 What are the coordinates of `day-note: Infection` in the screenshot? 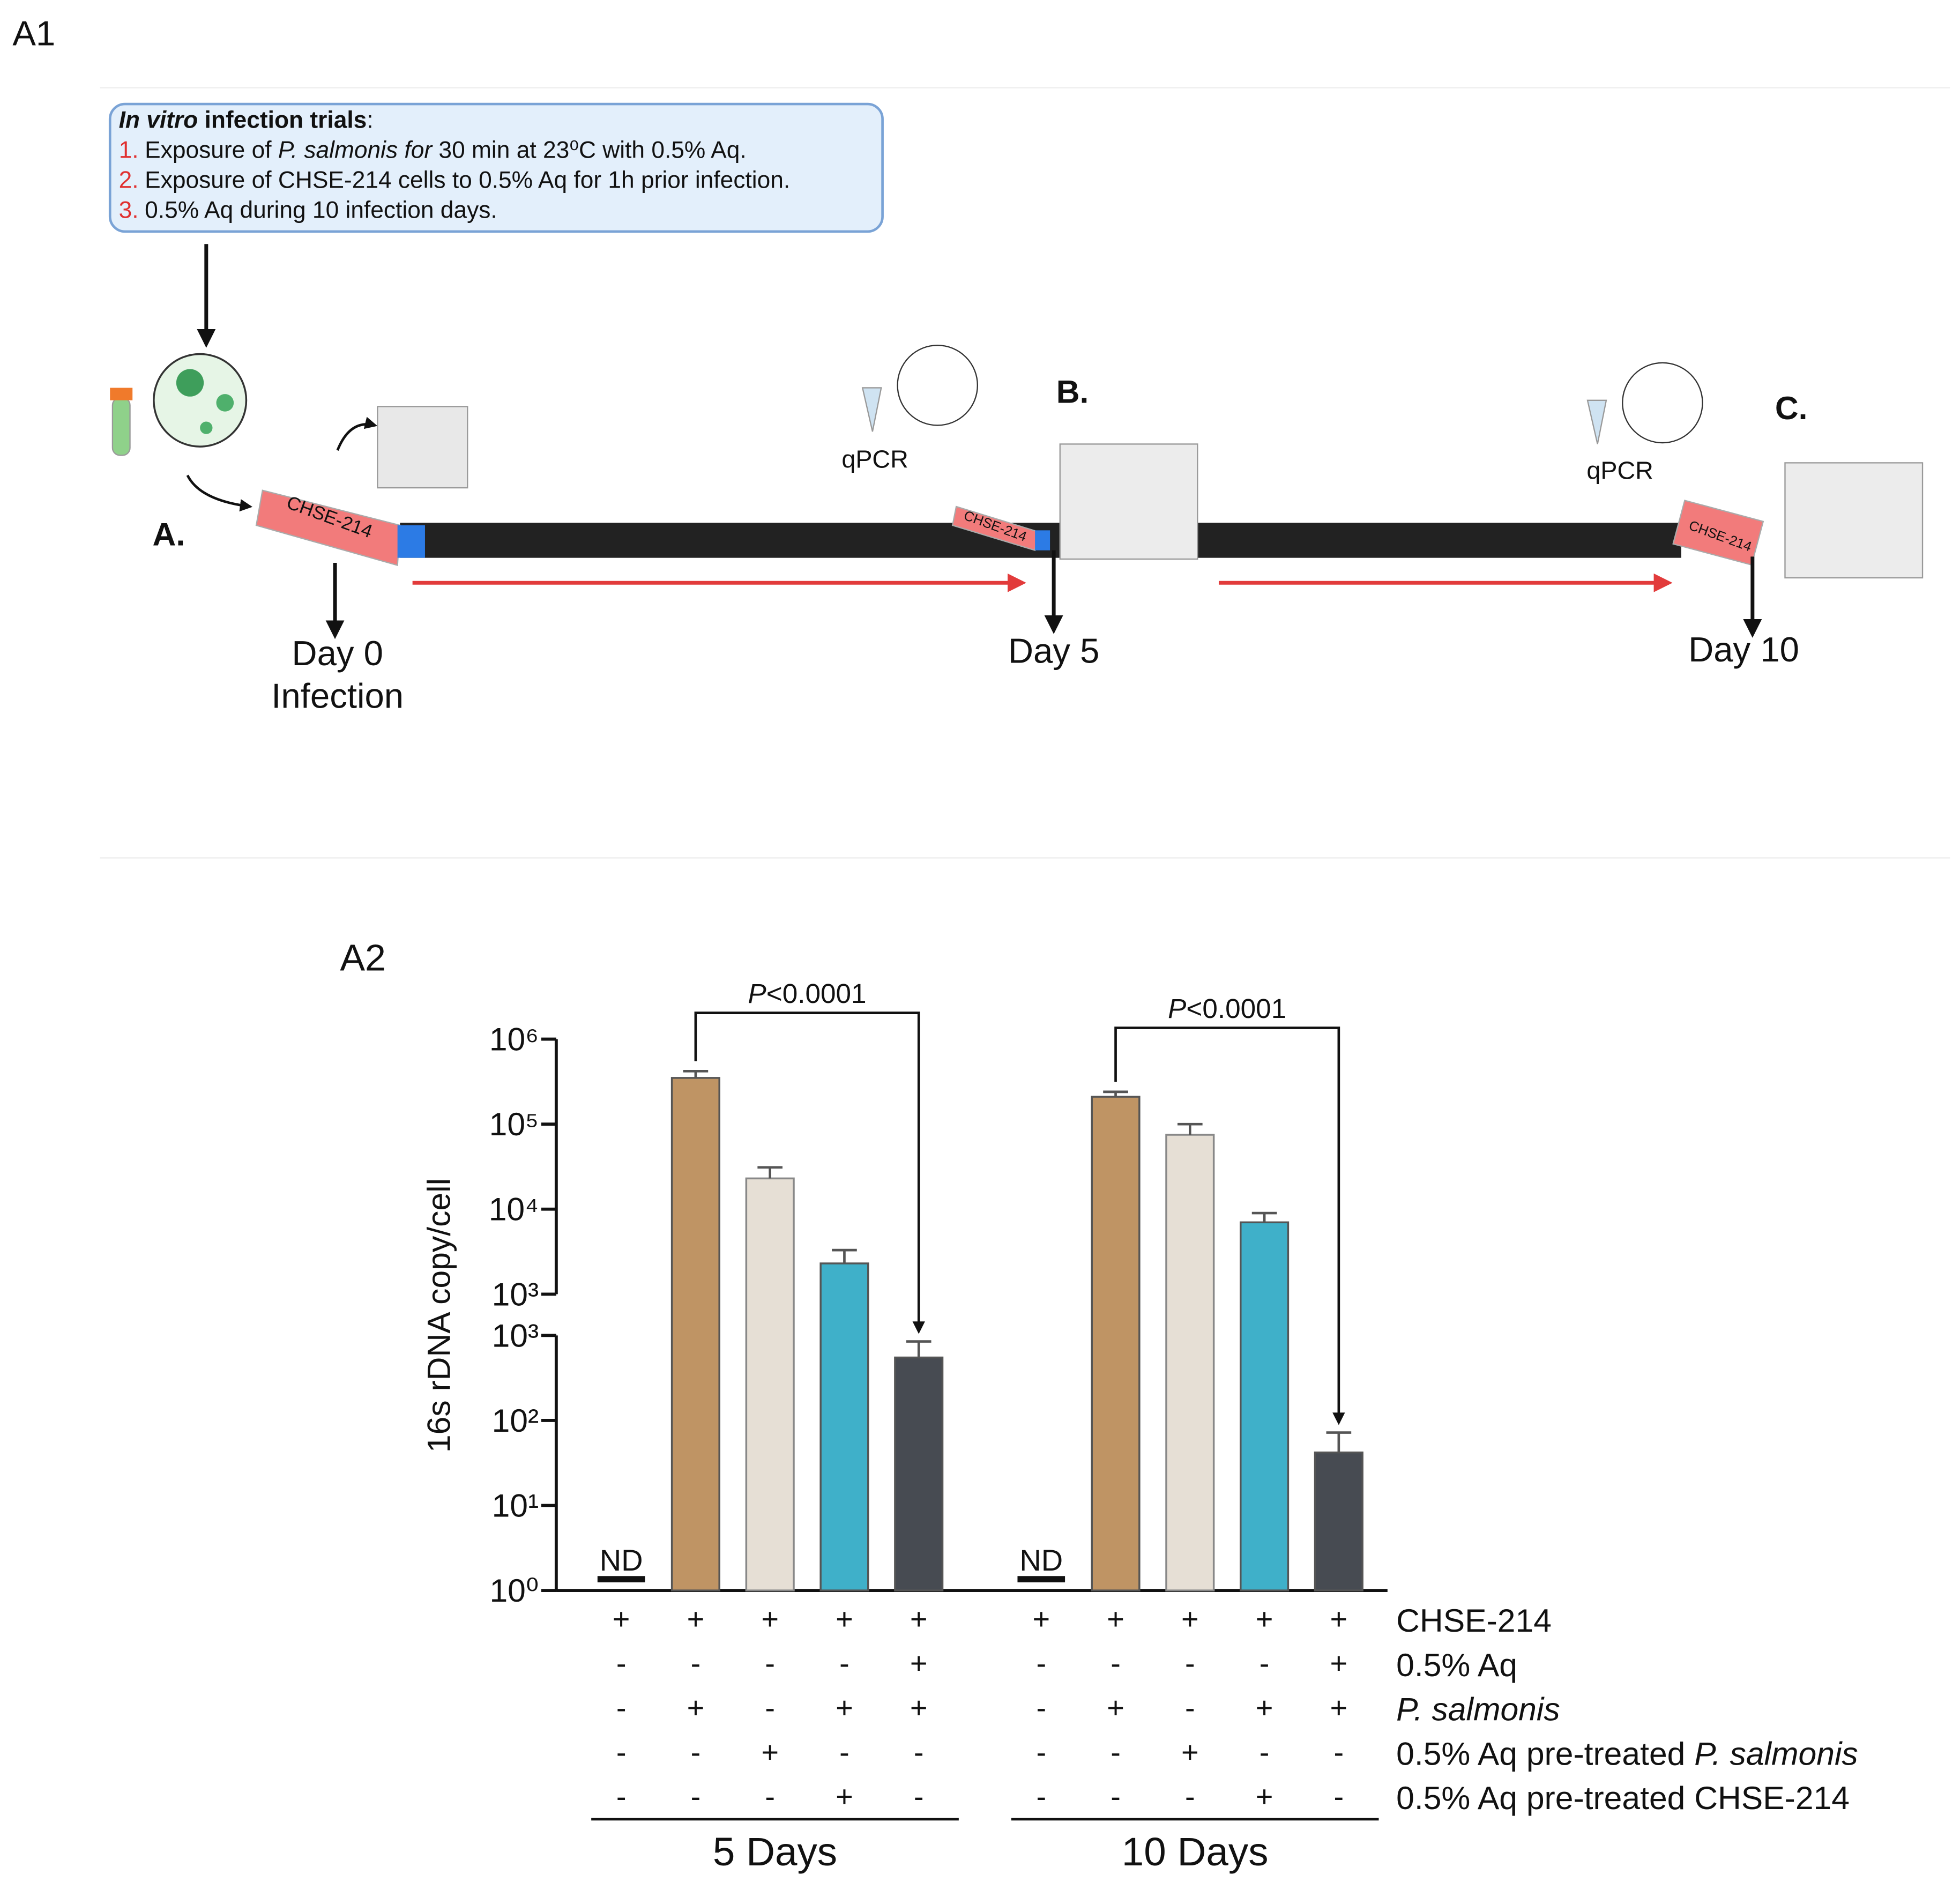 It's located at (338, 696).